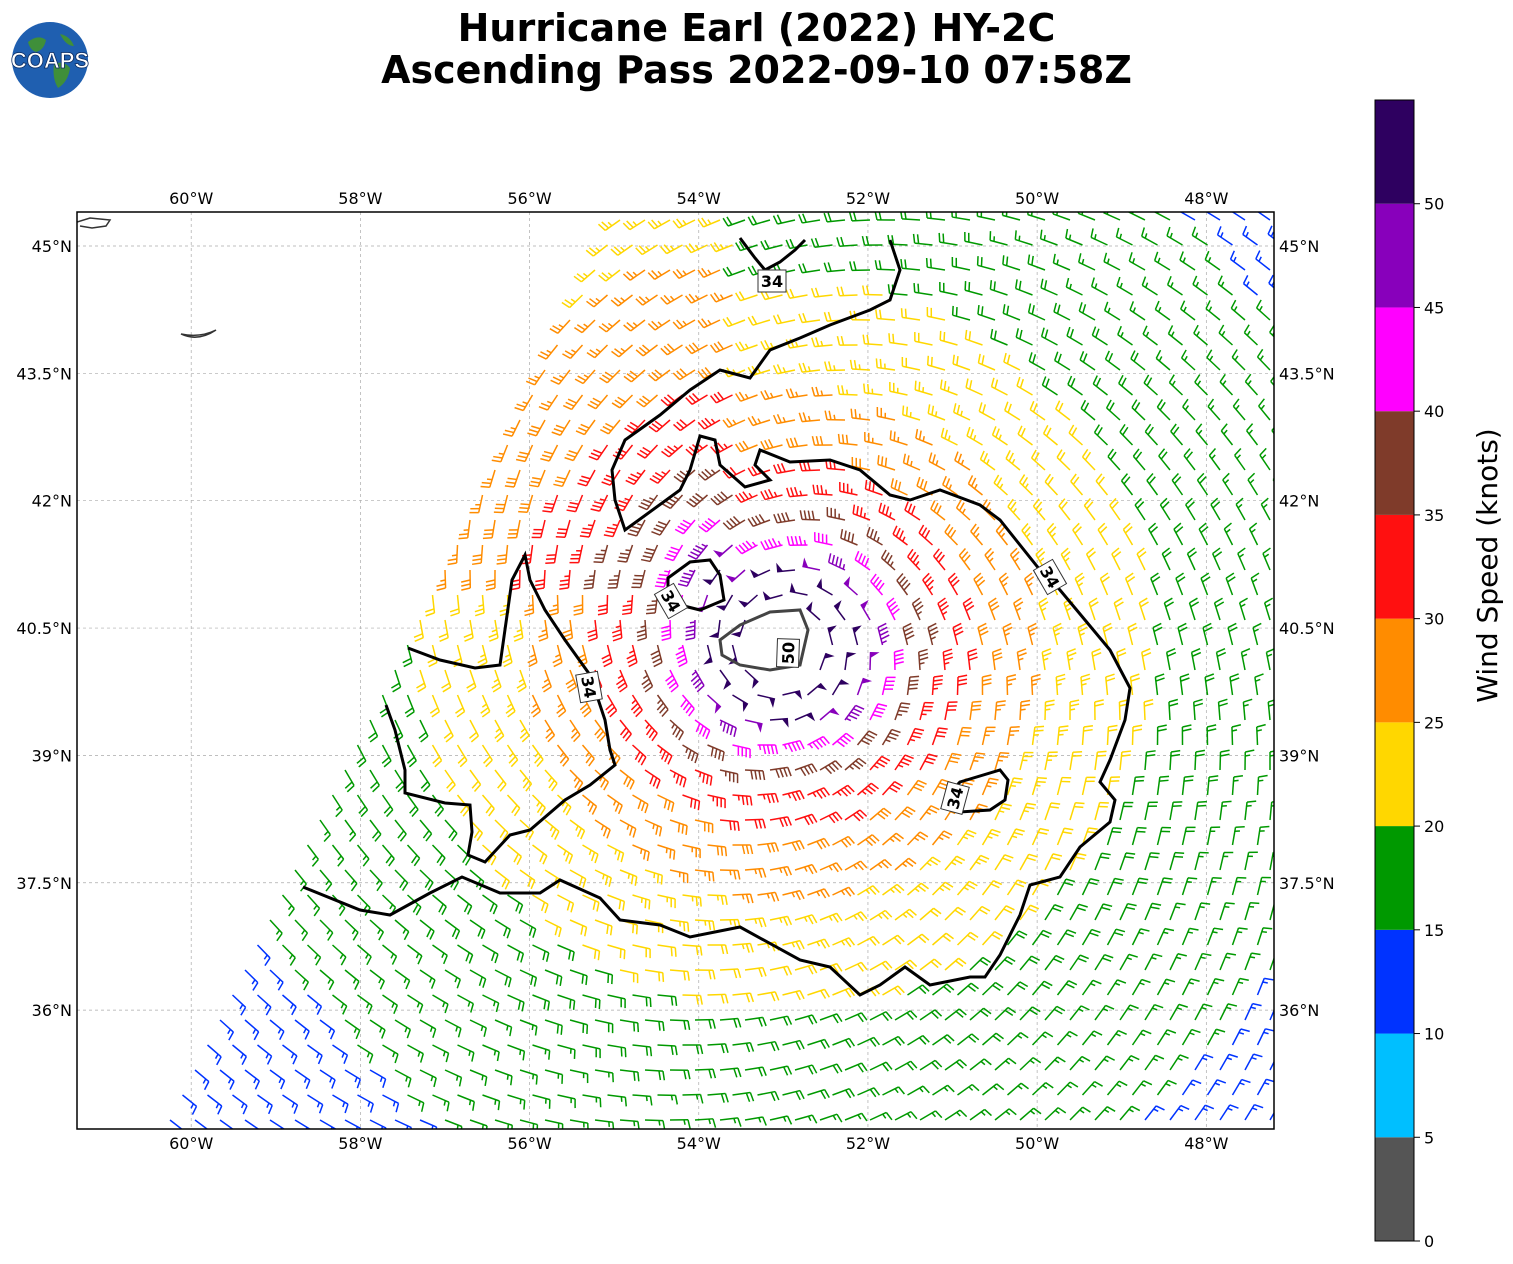 The height and width of the screenshot is (1264, 1513). Describe the element at coordinates (589, 687) in the screenshot. I see `contour-label-3: 34` at that location.